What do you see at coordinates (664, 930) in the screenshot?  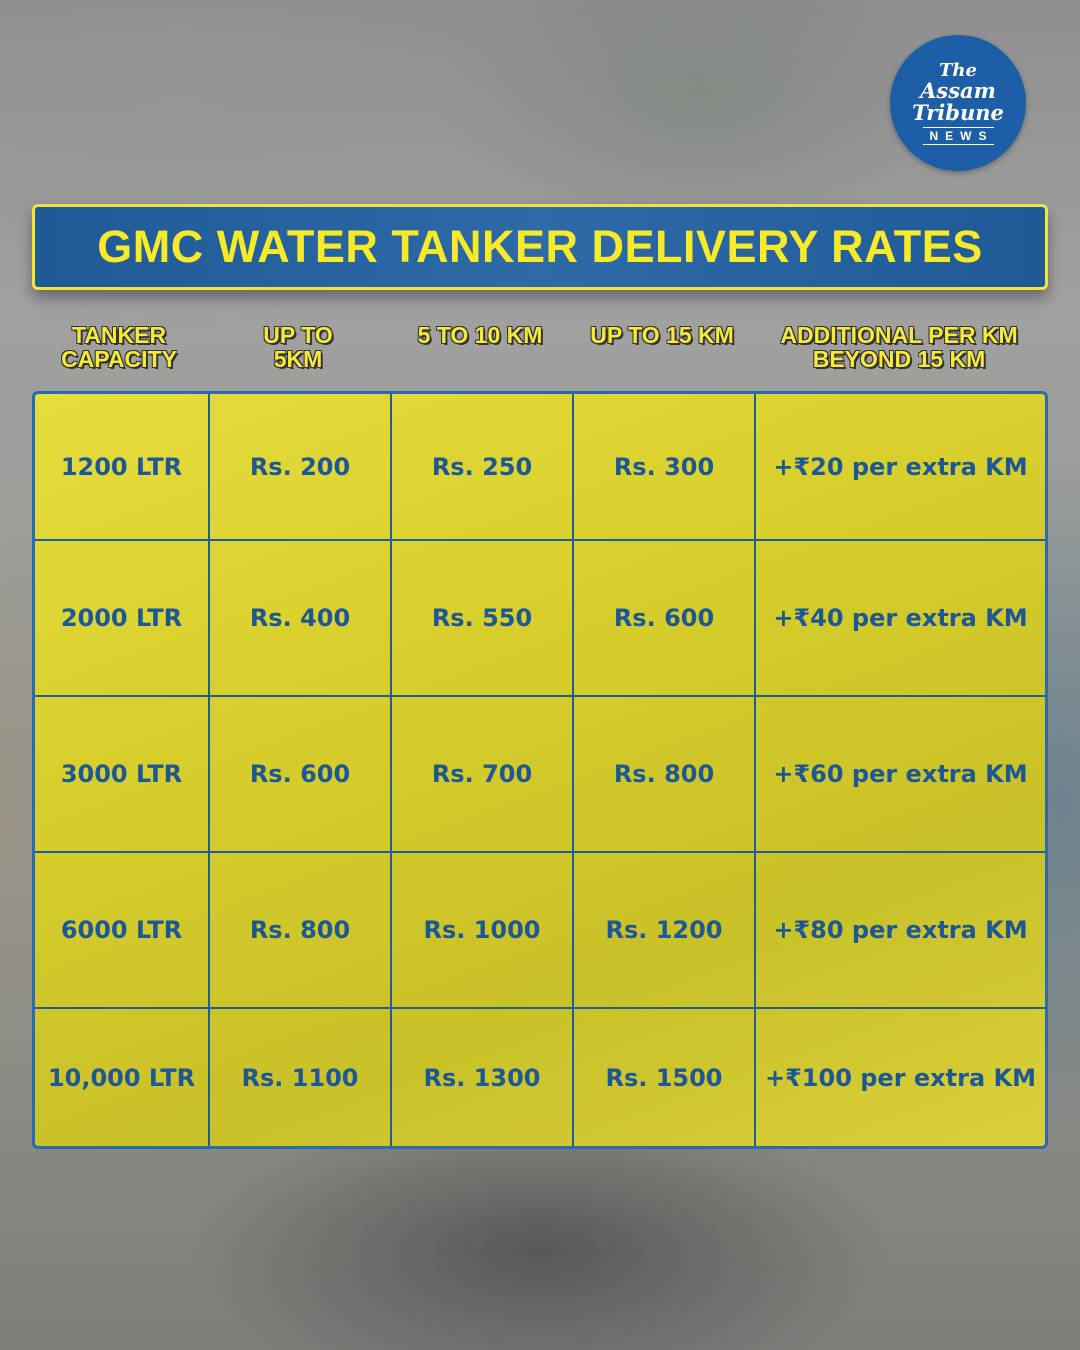 I see `rate-cell: Rs. 1200` at bounding box center [664, 930].